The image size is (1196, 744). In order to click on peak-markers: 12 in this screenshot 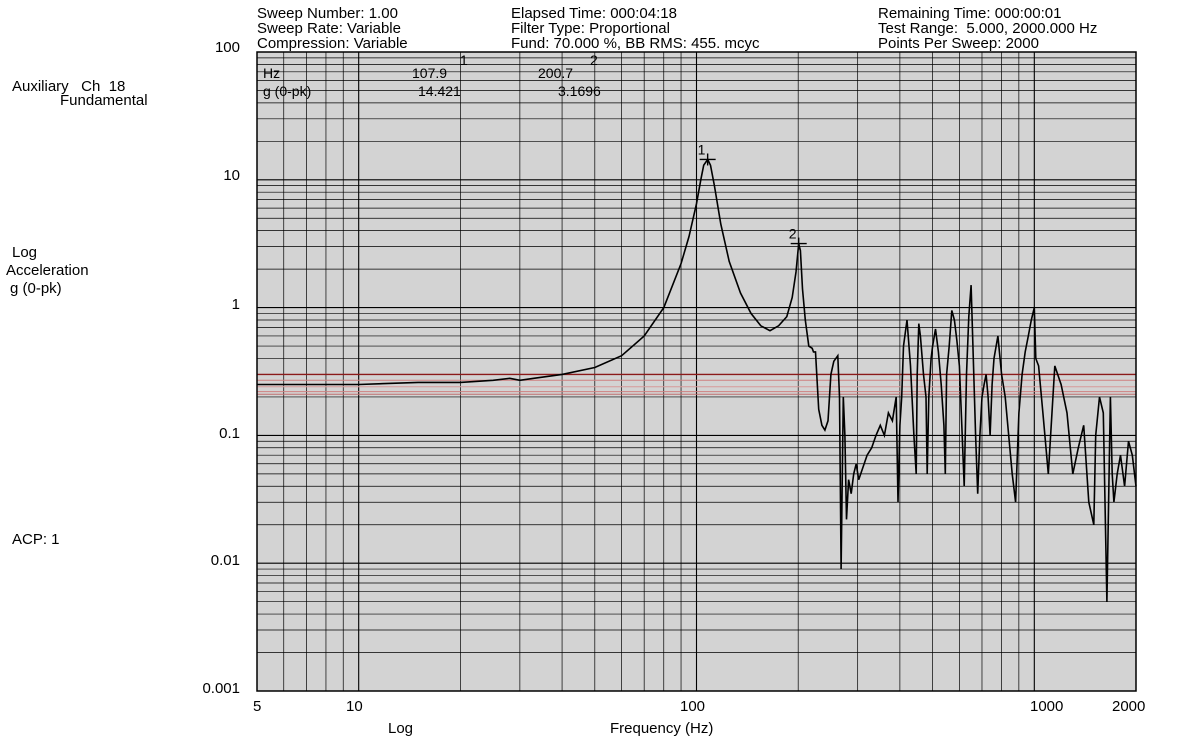, I will do `click(752, 195)`.